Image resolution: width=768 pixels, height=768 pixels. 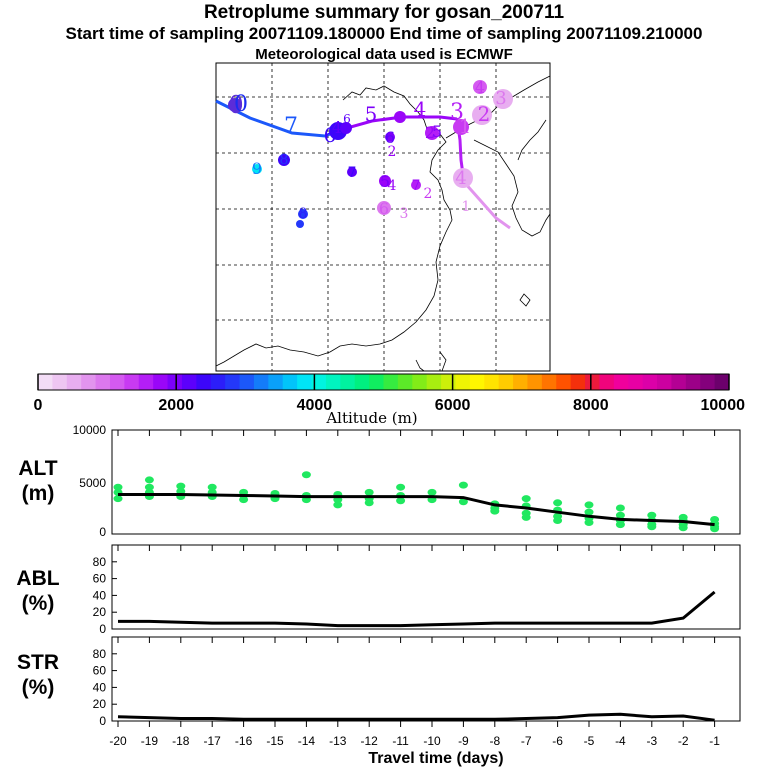 What do you see at coordinates (303, 214) in the screenshot?
I see `cluster-label: 8` at bounding box center [303, 214].